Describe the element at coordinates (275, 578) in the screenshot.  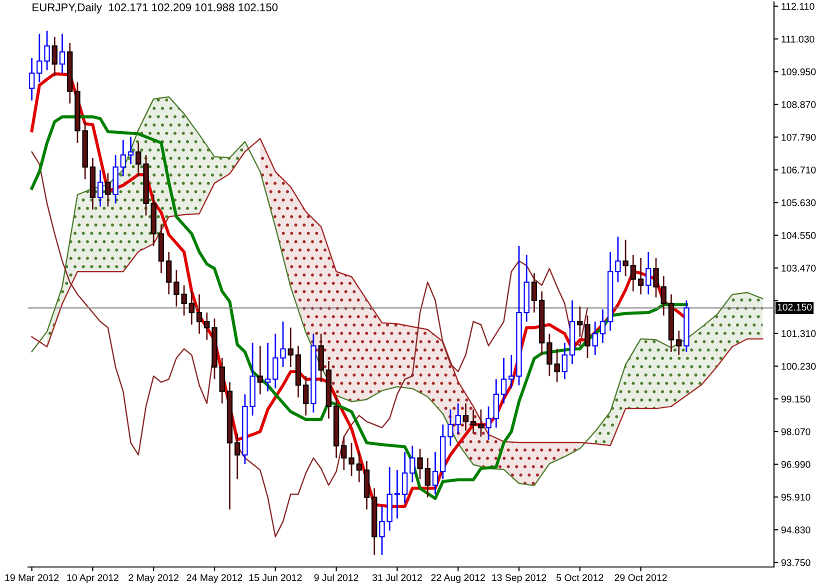
I see `x-tick-label: 15 Jun 2012` at that location.